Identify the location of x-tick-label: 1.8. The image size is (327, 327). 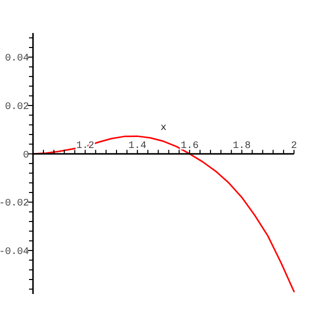
(241, 146).